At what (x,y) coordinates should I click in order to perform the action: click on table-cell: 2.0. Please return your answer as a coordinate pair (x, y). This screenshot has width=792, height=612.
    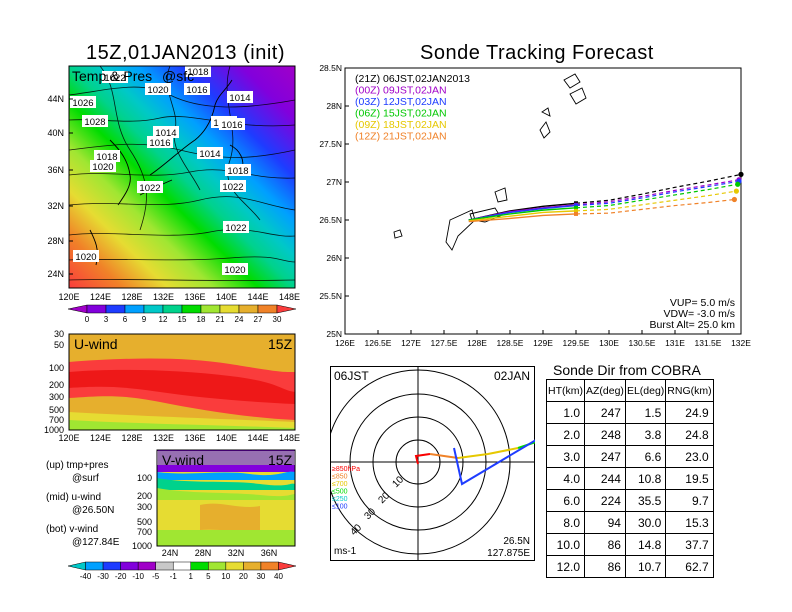
    Looking at the image, I should click on (565, 434).